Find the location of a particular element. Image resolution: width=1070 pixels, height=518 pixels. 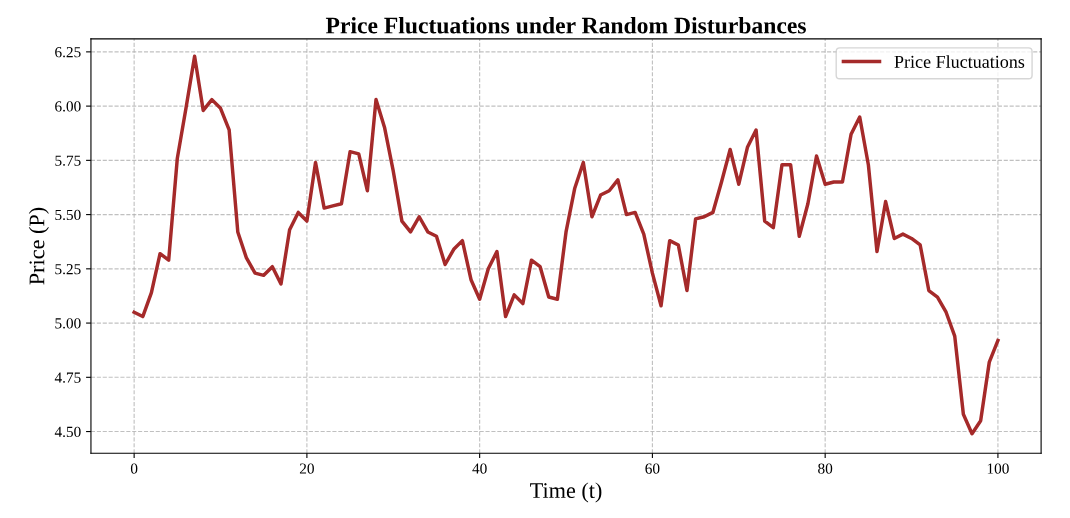

x-tick-label: 20 is located at coordinates (306, 468).